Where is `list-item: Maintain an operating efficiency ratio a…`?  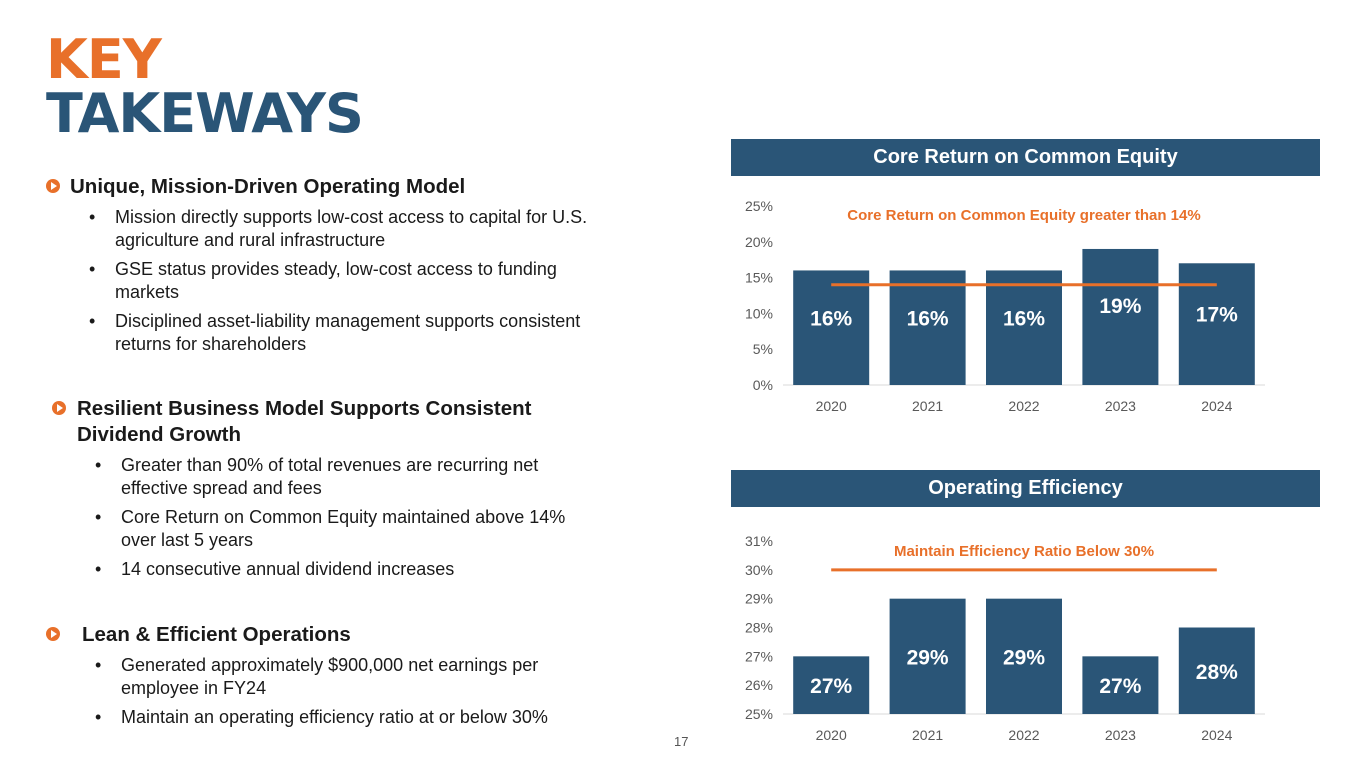
list-item: Maintain an operating efficiency ratio a… is located at coordinates (375, 717).